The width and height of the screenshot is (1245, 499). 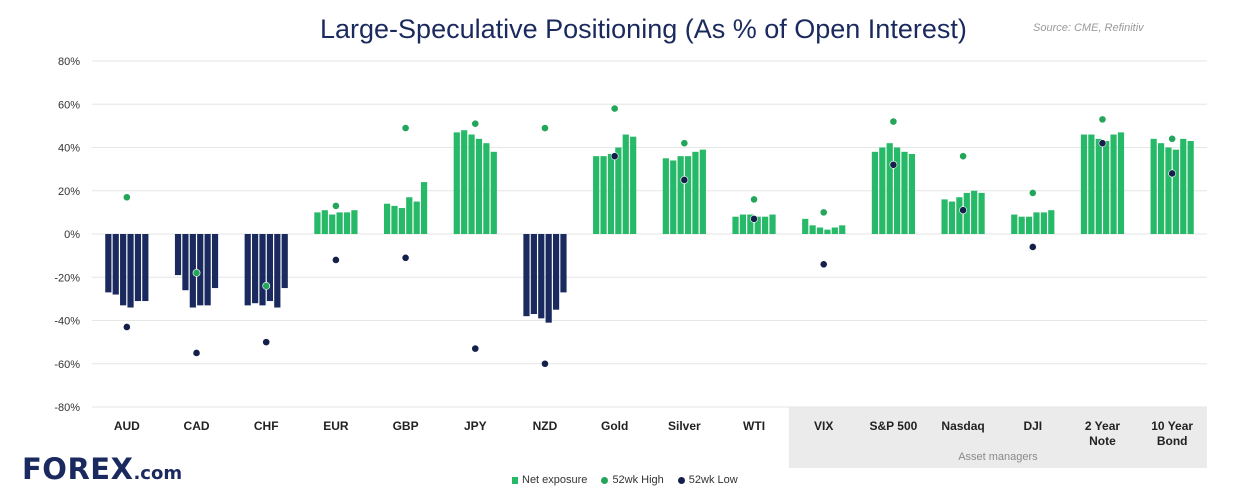 I want to click on x-tick-label: JPY, so click(x=475, y=426).